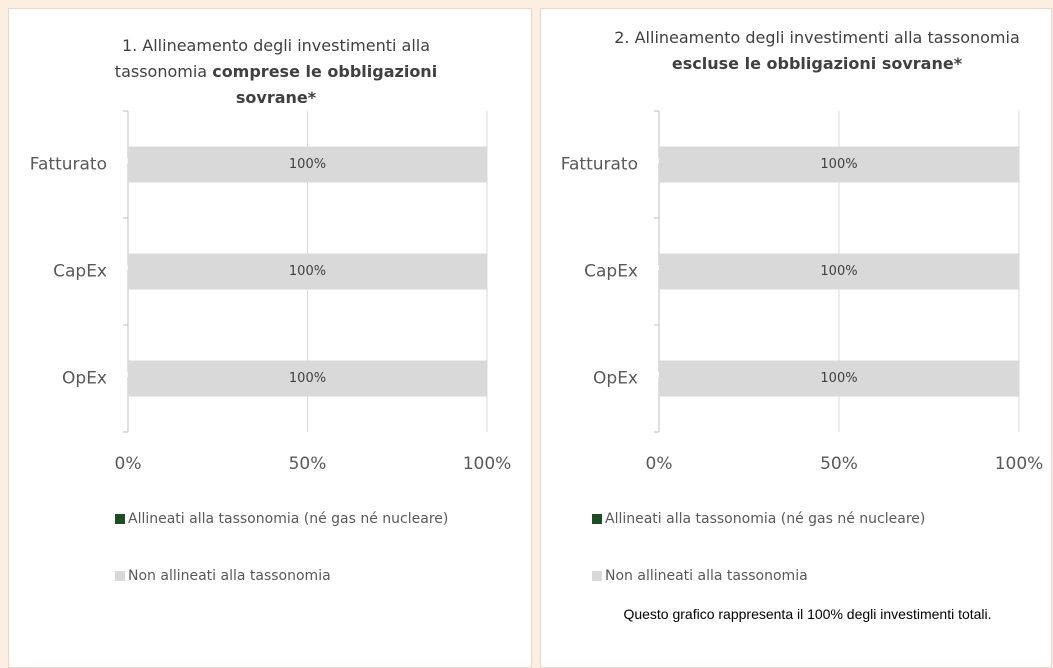  I want to click on title-bold: comprese le obbligazioni sovrane*, so click(325, 84).